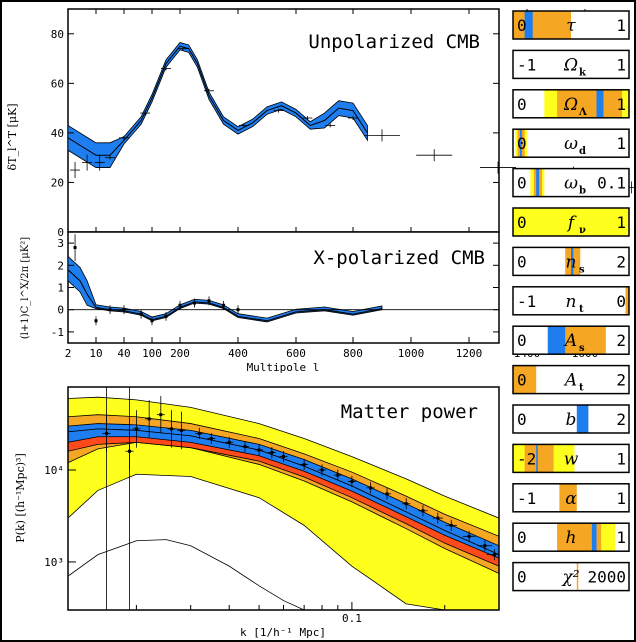 The width and height of the screenshot is (636, 642). What do you see at coordinates (621, 301) in the screenshot?
I see `param-high-label: 0` at bounding box center [621, 301].